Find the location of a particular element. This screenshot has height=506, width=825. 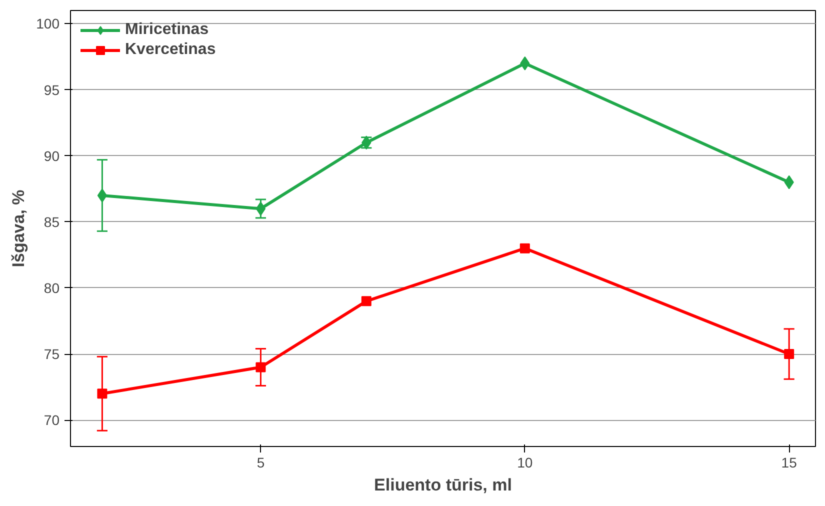

legend-label: Kvercetinas is located at coordinates (170, 50).